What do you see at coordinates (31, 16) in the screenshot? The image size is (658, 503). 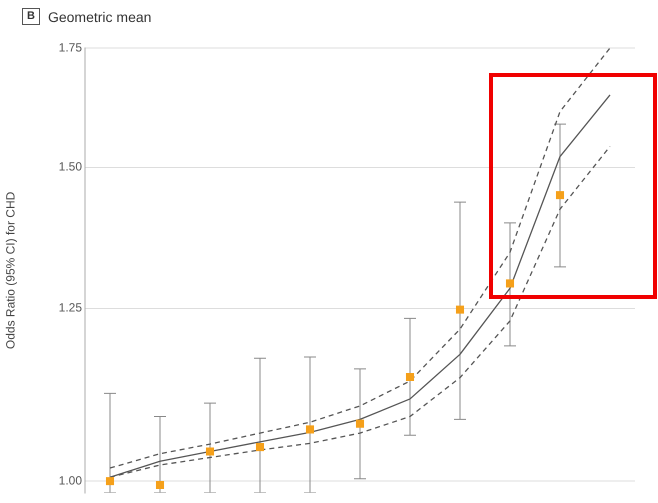 I see `text: B` at bounding box center [31, 16].